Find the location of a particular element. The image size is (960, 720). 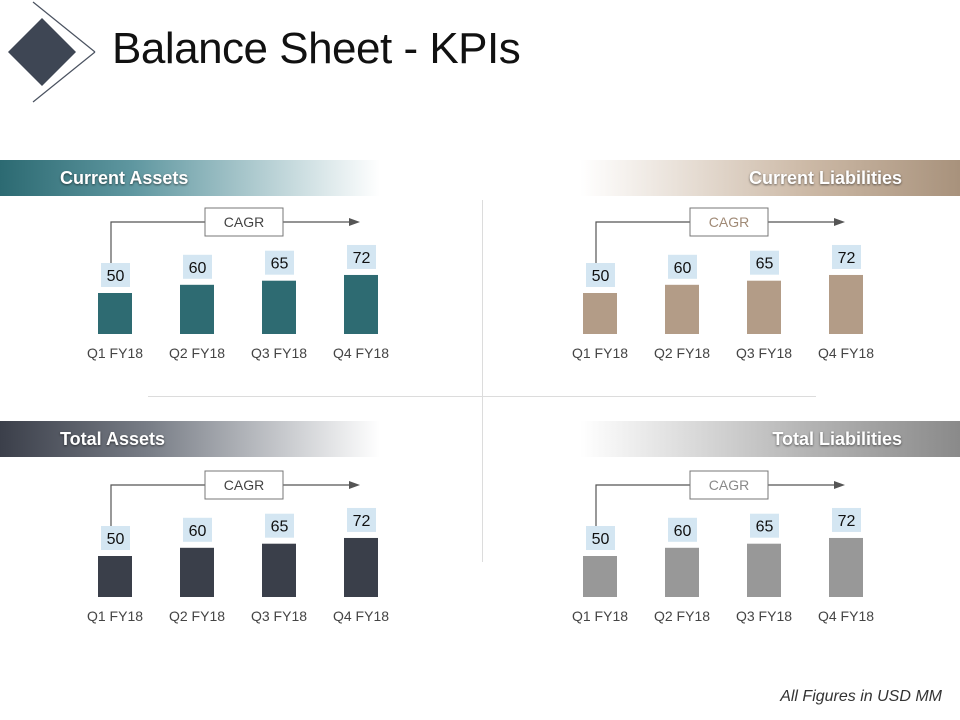

current-assets-category-label: Q4 FY18 is located at coordinates (361, 353).